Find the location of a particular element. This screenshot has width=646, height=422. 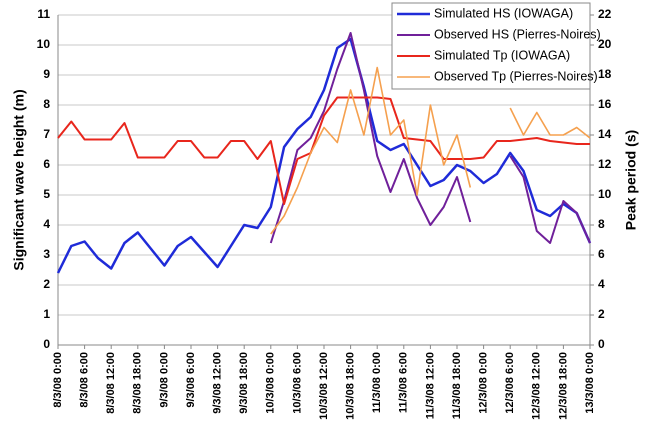

y2-tick-label: 16 is located at coordinates (605, 104).